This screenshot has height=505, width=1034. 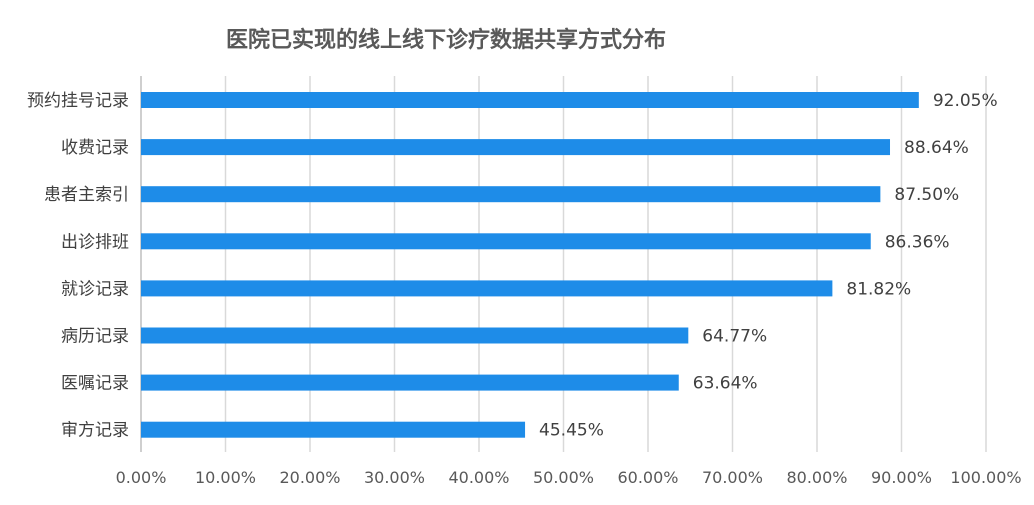 I want to click on x-tick-label: 10.00%, so click(x=225, y=477).